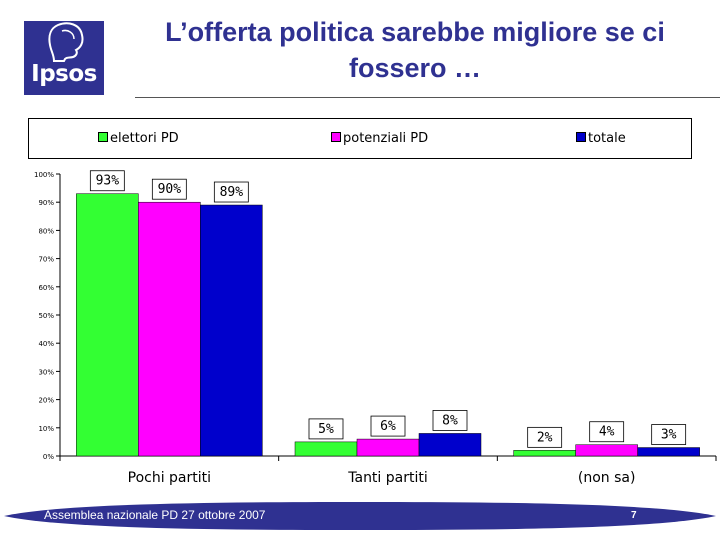 The image size is (720, 540). I want to click on legend-item-totale: totale, so click(601, 138).